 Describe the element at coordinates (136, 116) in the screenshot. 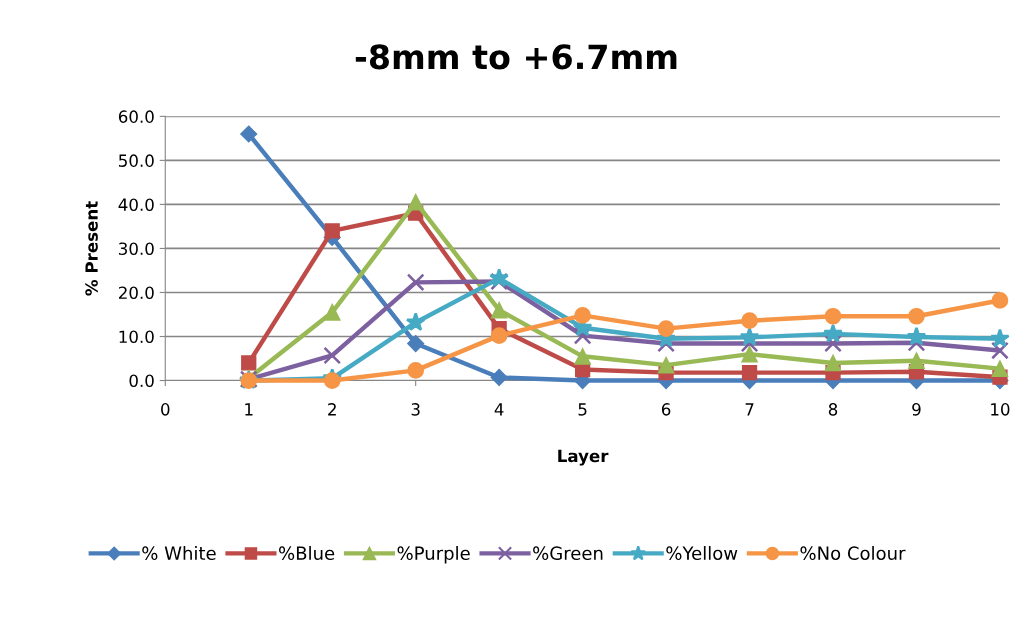

I see `y-tick-label: 60.0` at that location.